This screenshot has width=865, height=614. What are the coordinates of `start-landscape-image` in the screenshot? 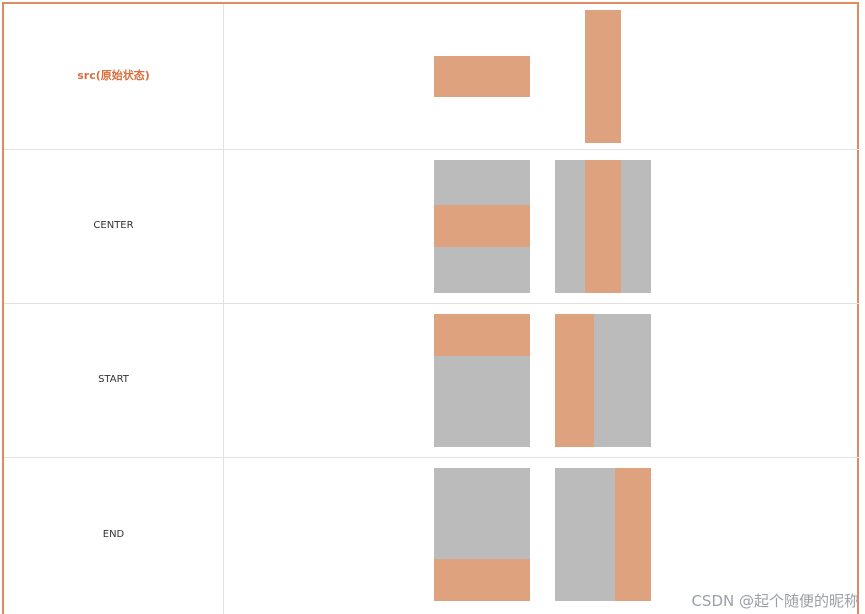 It's located at (482, 335).